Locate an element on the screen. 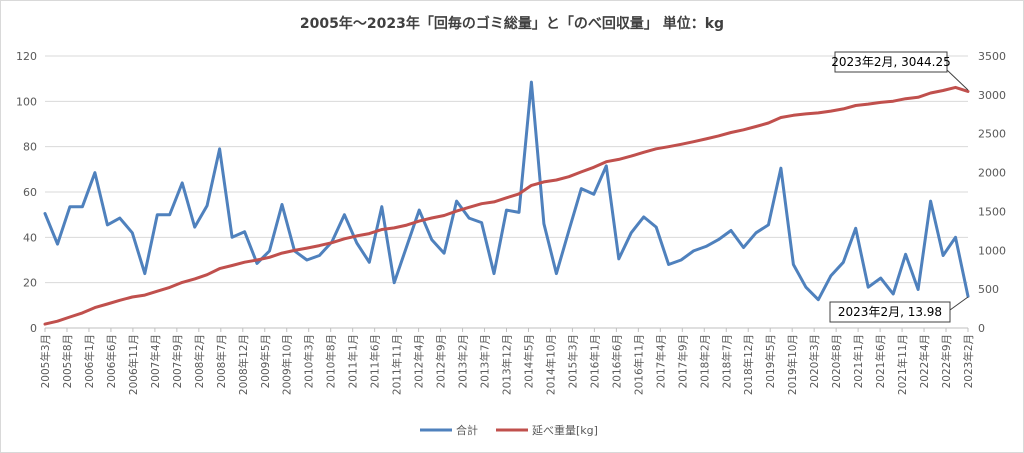 The height and width of the screenshot is (453, 1024). x-tick-label: 2018年12月 is located at coordinates (748, 364).